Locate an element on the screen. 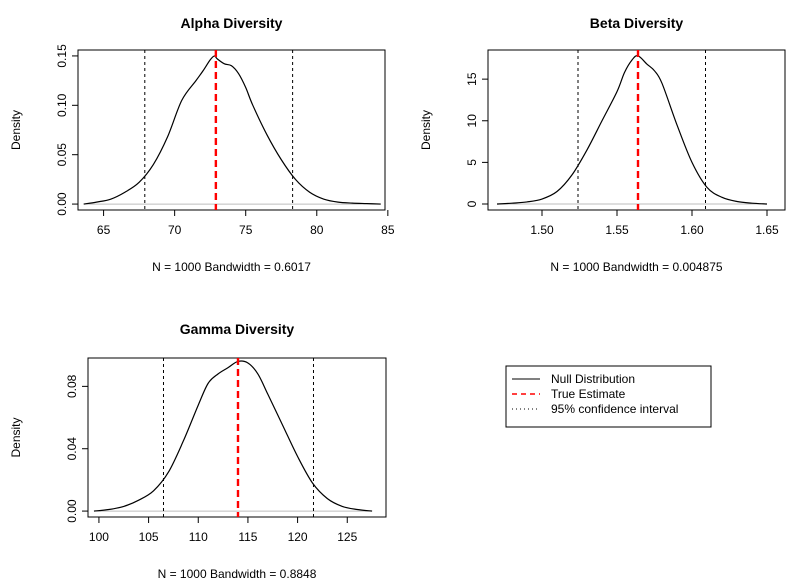 The width and height of the screenshot is (790, 581). x-axis-label: N = 1000 Bandwidth = 0.8848 is located at coordinates (237, 574).